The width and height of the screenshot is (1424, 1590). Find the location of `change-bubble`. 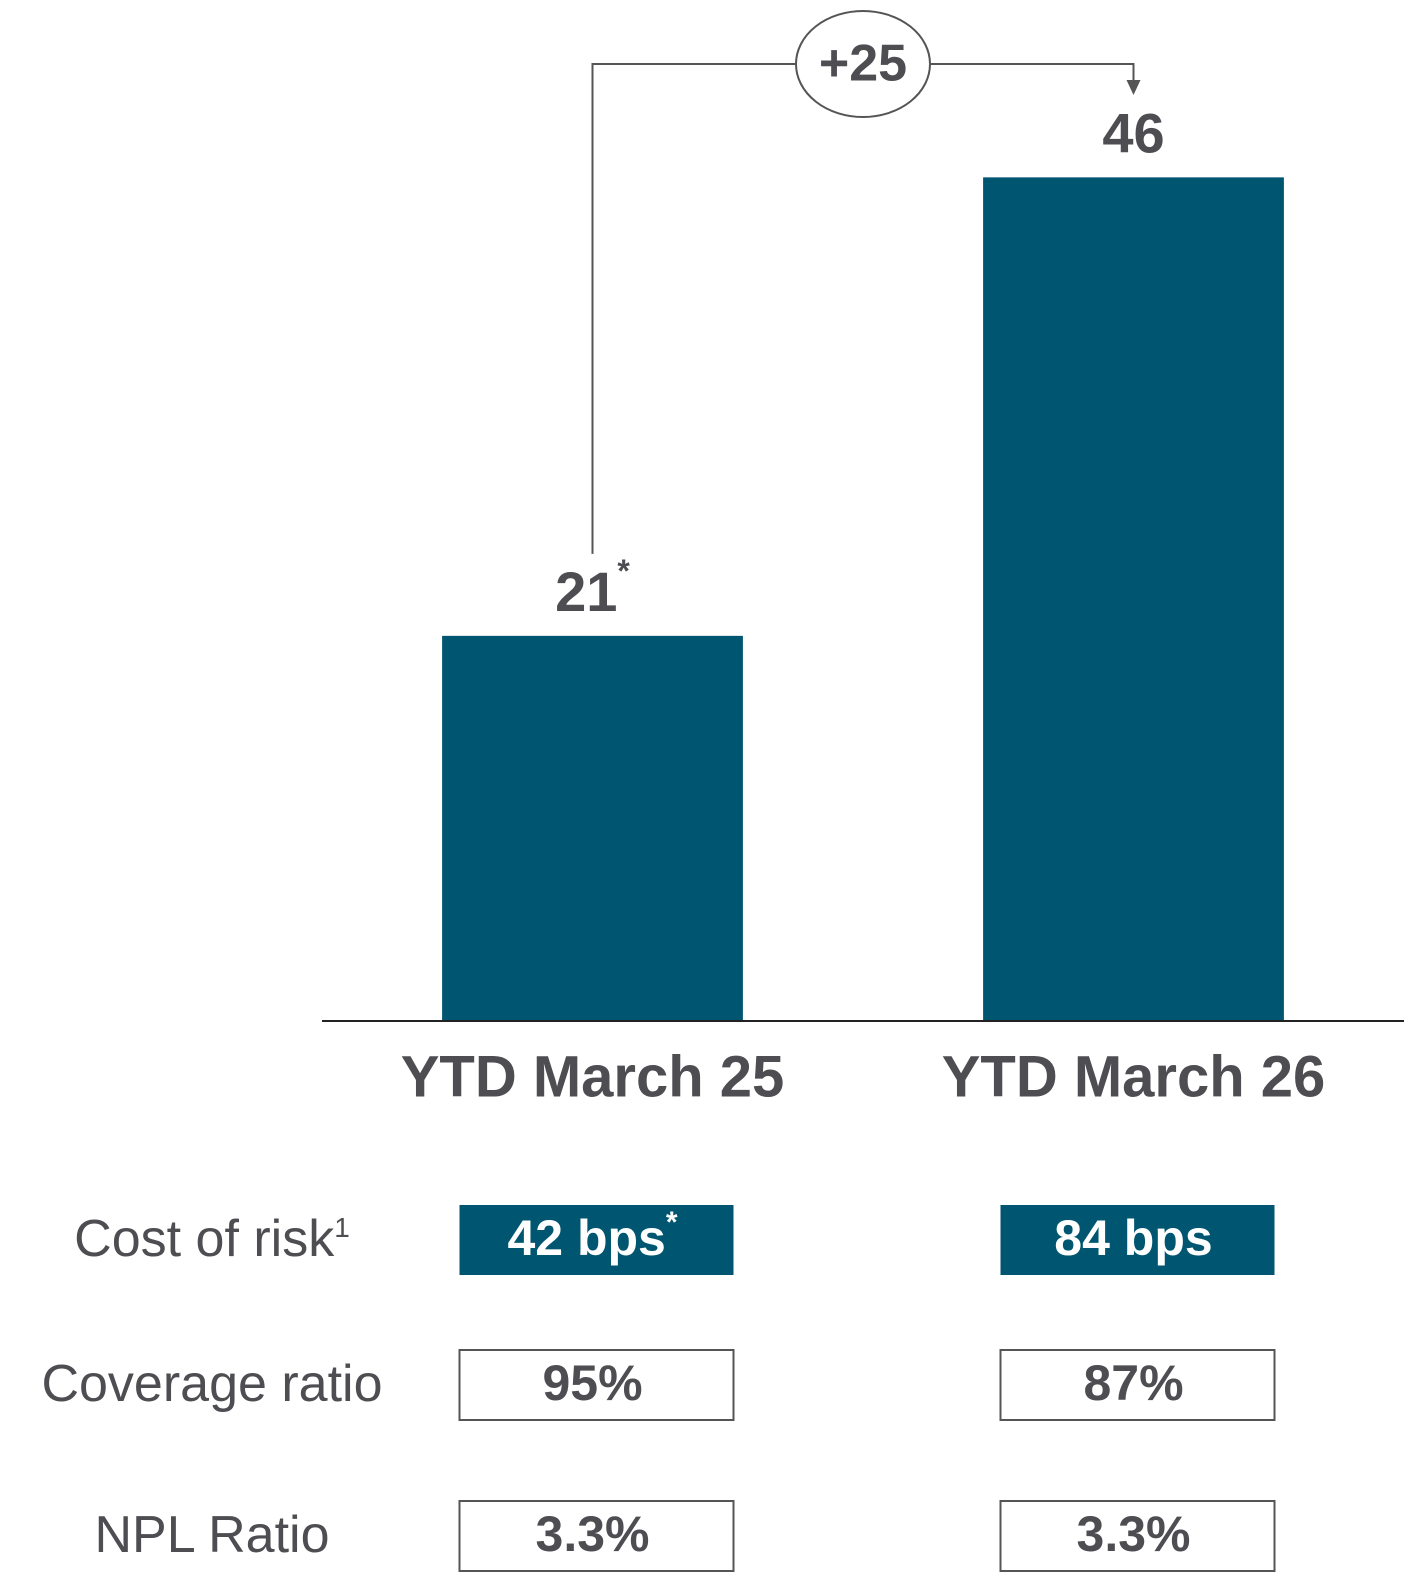

change-bubble is located at coordinates (863, 64).